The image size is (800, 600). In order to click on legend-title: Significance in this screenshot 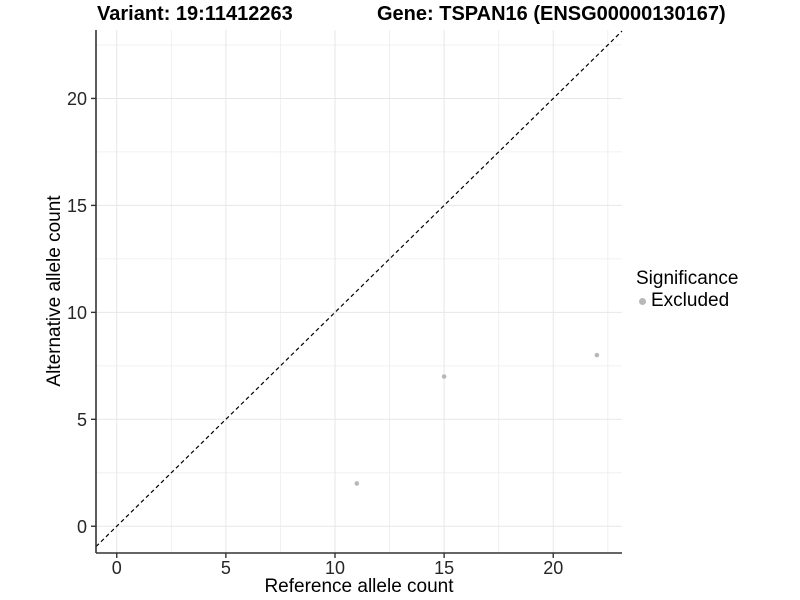, I will do `click(687, 278)`.